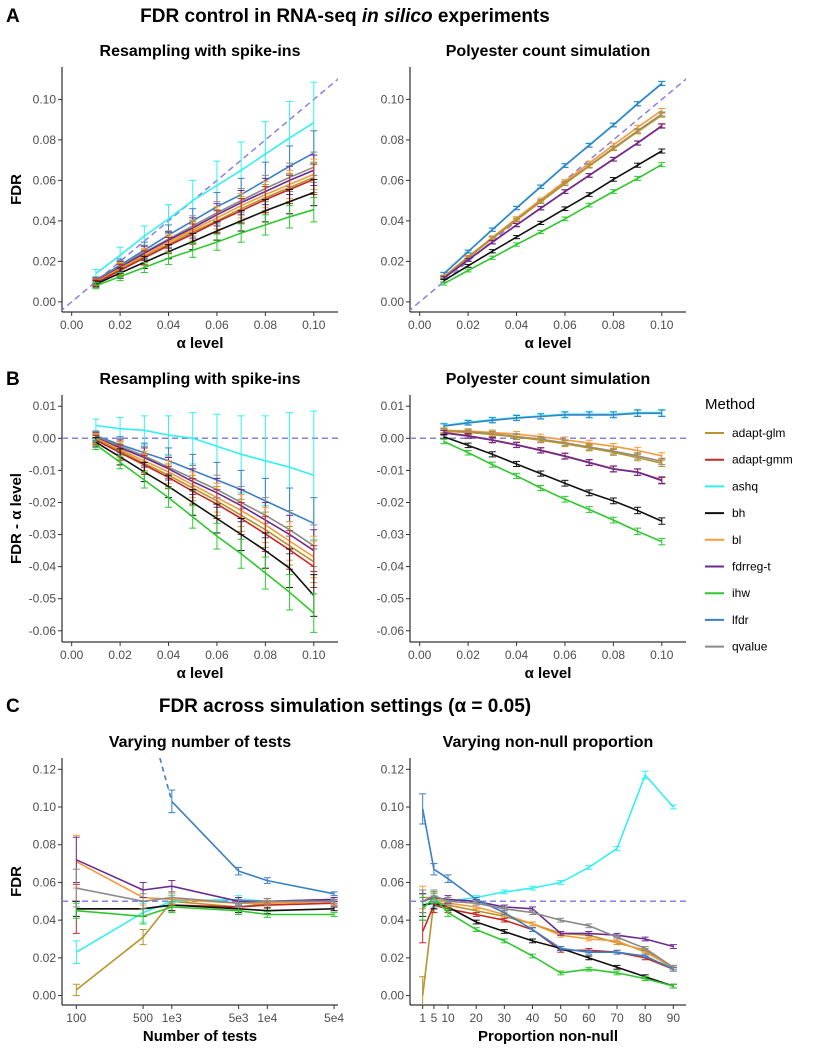 The image size is (830, 1052). I want to click on series-line-b1-adapt-gmm, so click(205, 503).